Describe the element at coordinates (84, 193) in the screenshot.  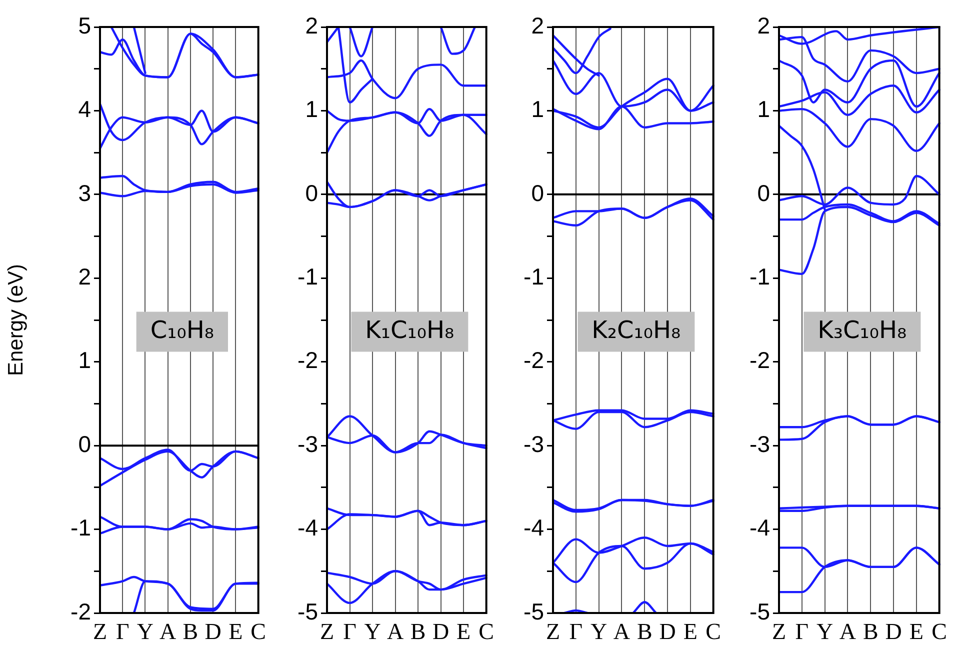
I see `y-tick-label: 3` at that location.